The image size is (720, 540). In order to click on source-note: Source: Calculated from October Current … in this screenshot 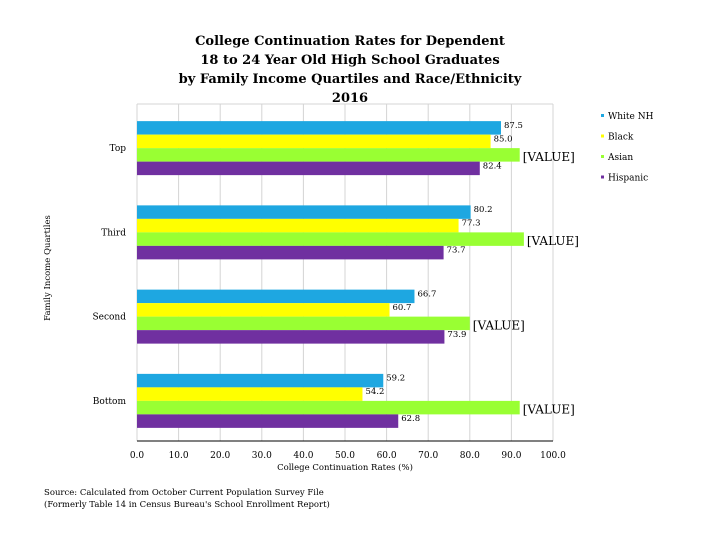, I will do `click(187, 499)`.